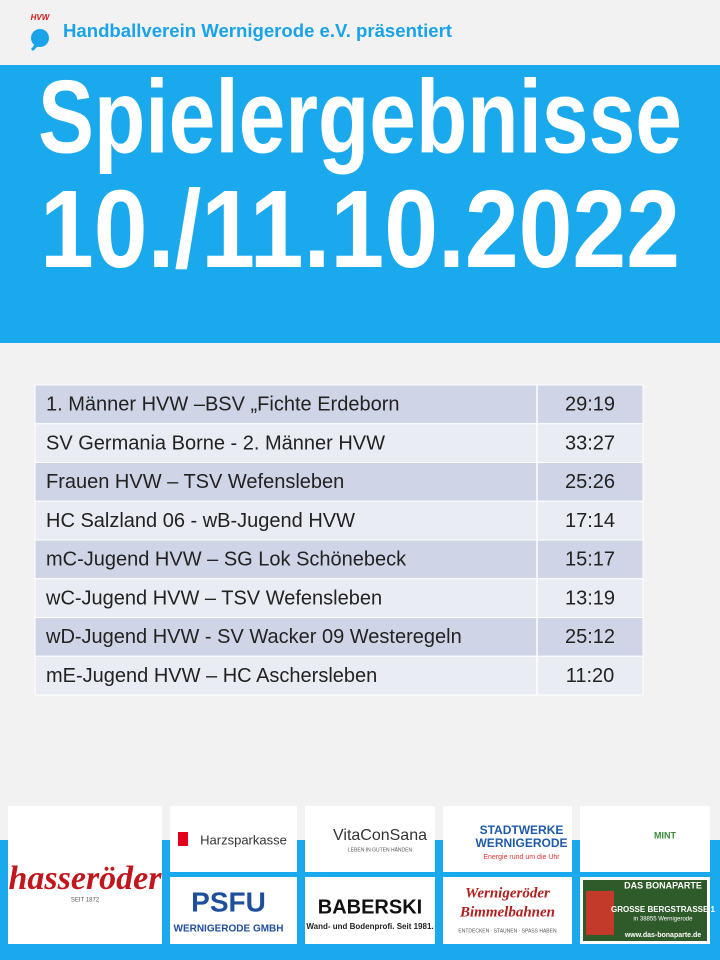 Image resolution: width=720 pixels, height=960 pixels. Describe the element at coordinates (662, 935) in the screenshot. I see `sponsor-text: www.das-bonaparte.de` at that location.